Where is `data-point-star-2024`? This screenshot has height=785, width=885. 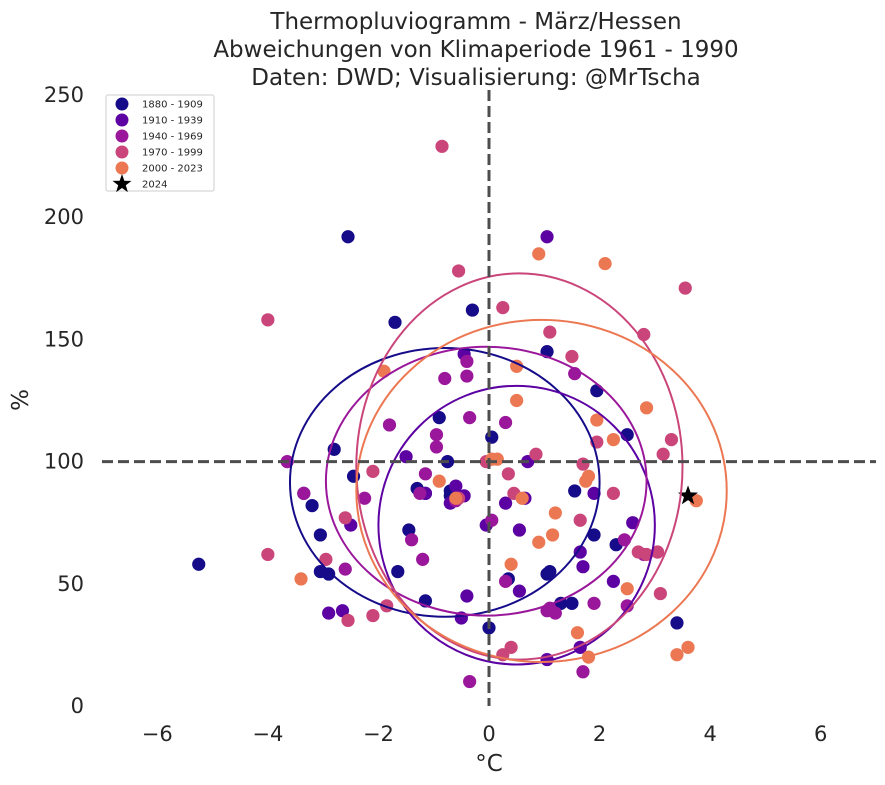
data-point-star-2024 is located at coordinates (688, 495).